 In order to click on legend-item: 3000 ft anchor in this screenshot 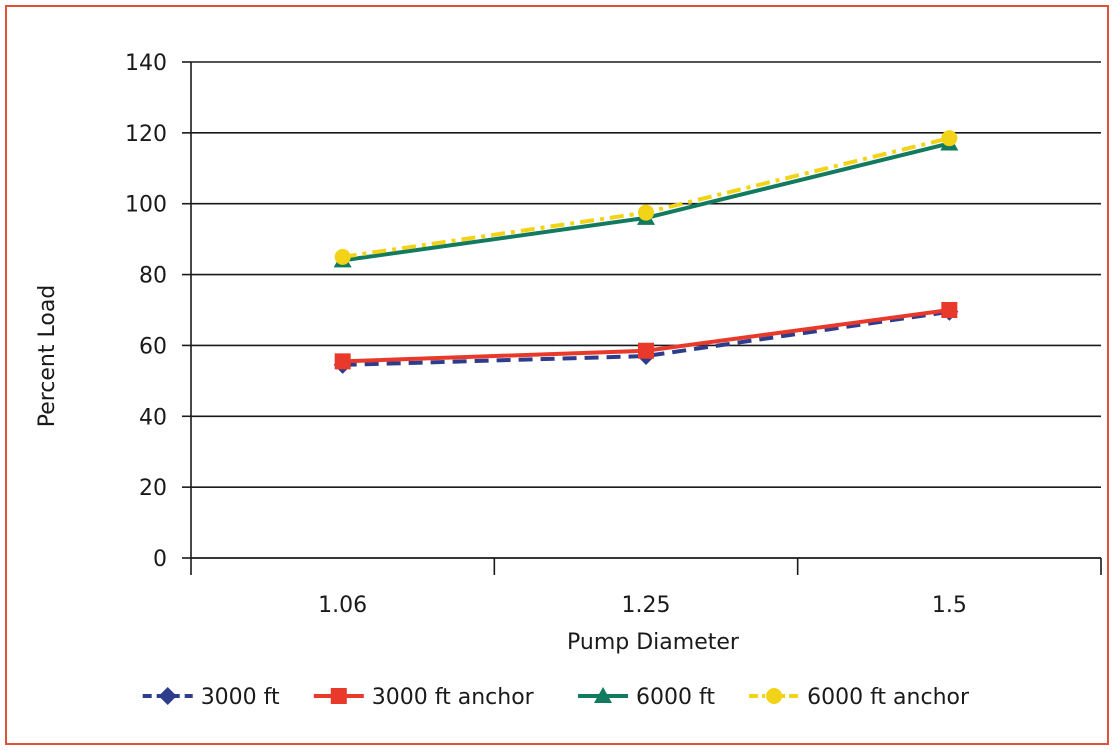, I will do `click(424, 697)`.